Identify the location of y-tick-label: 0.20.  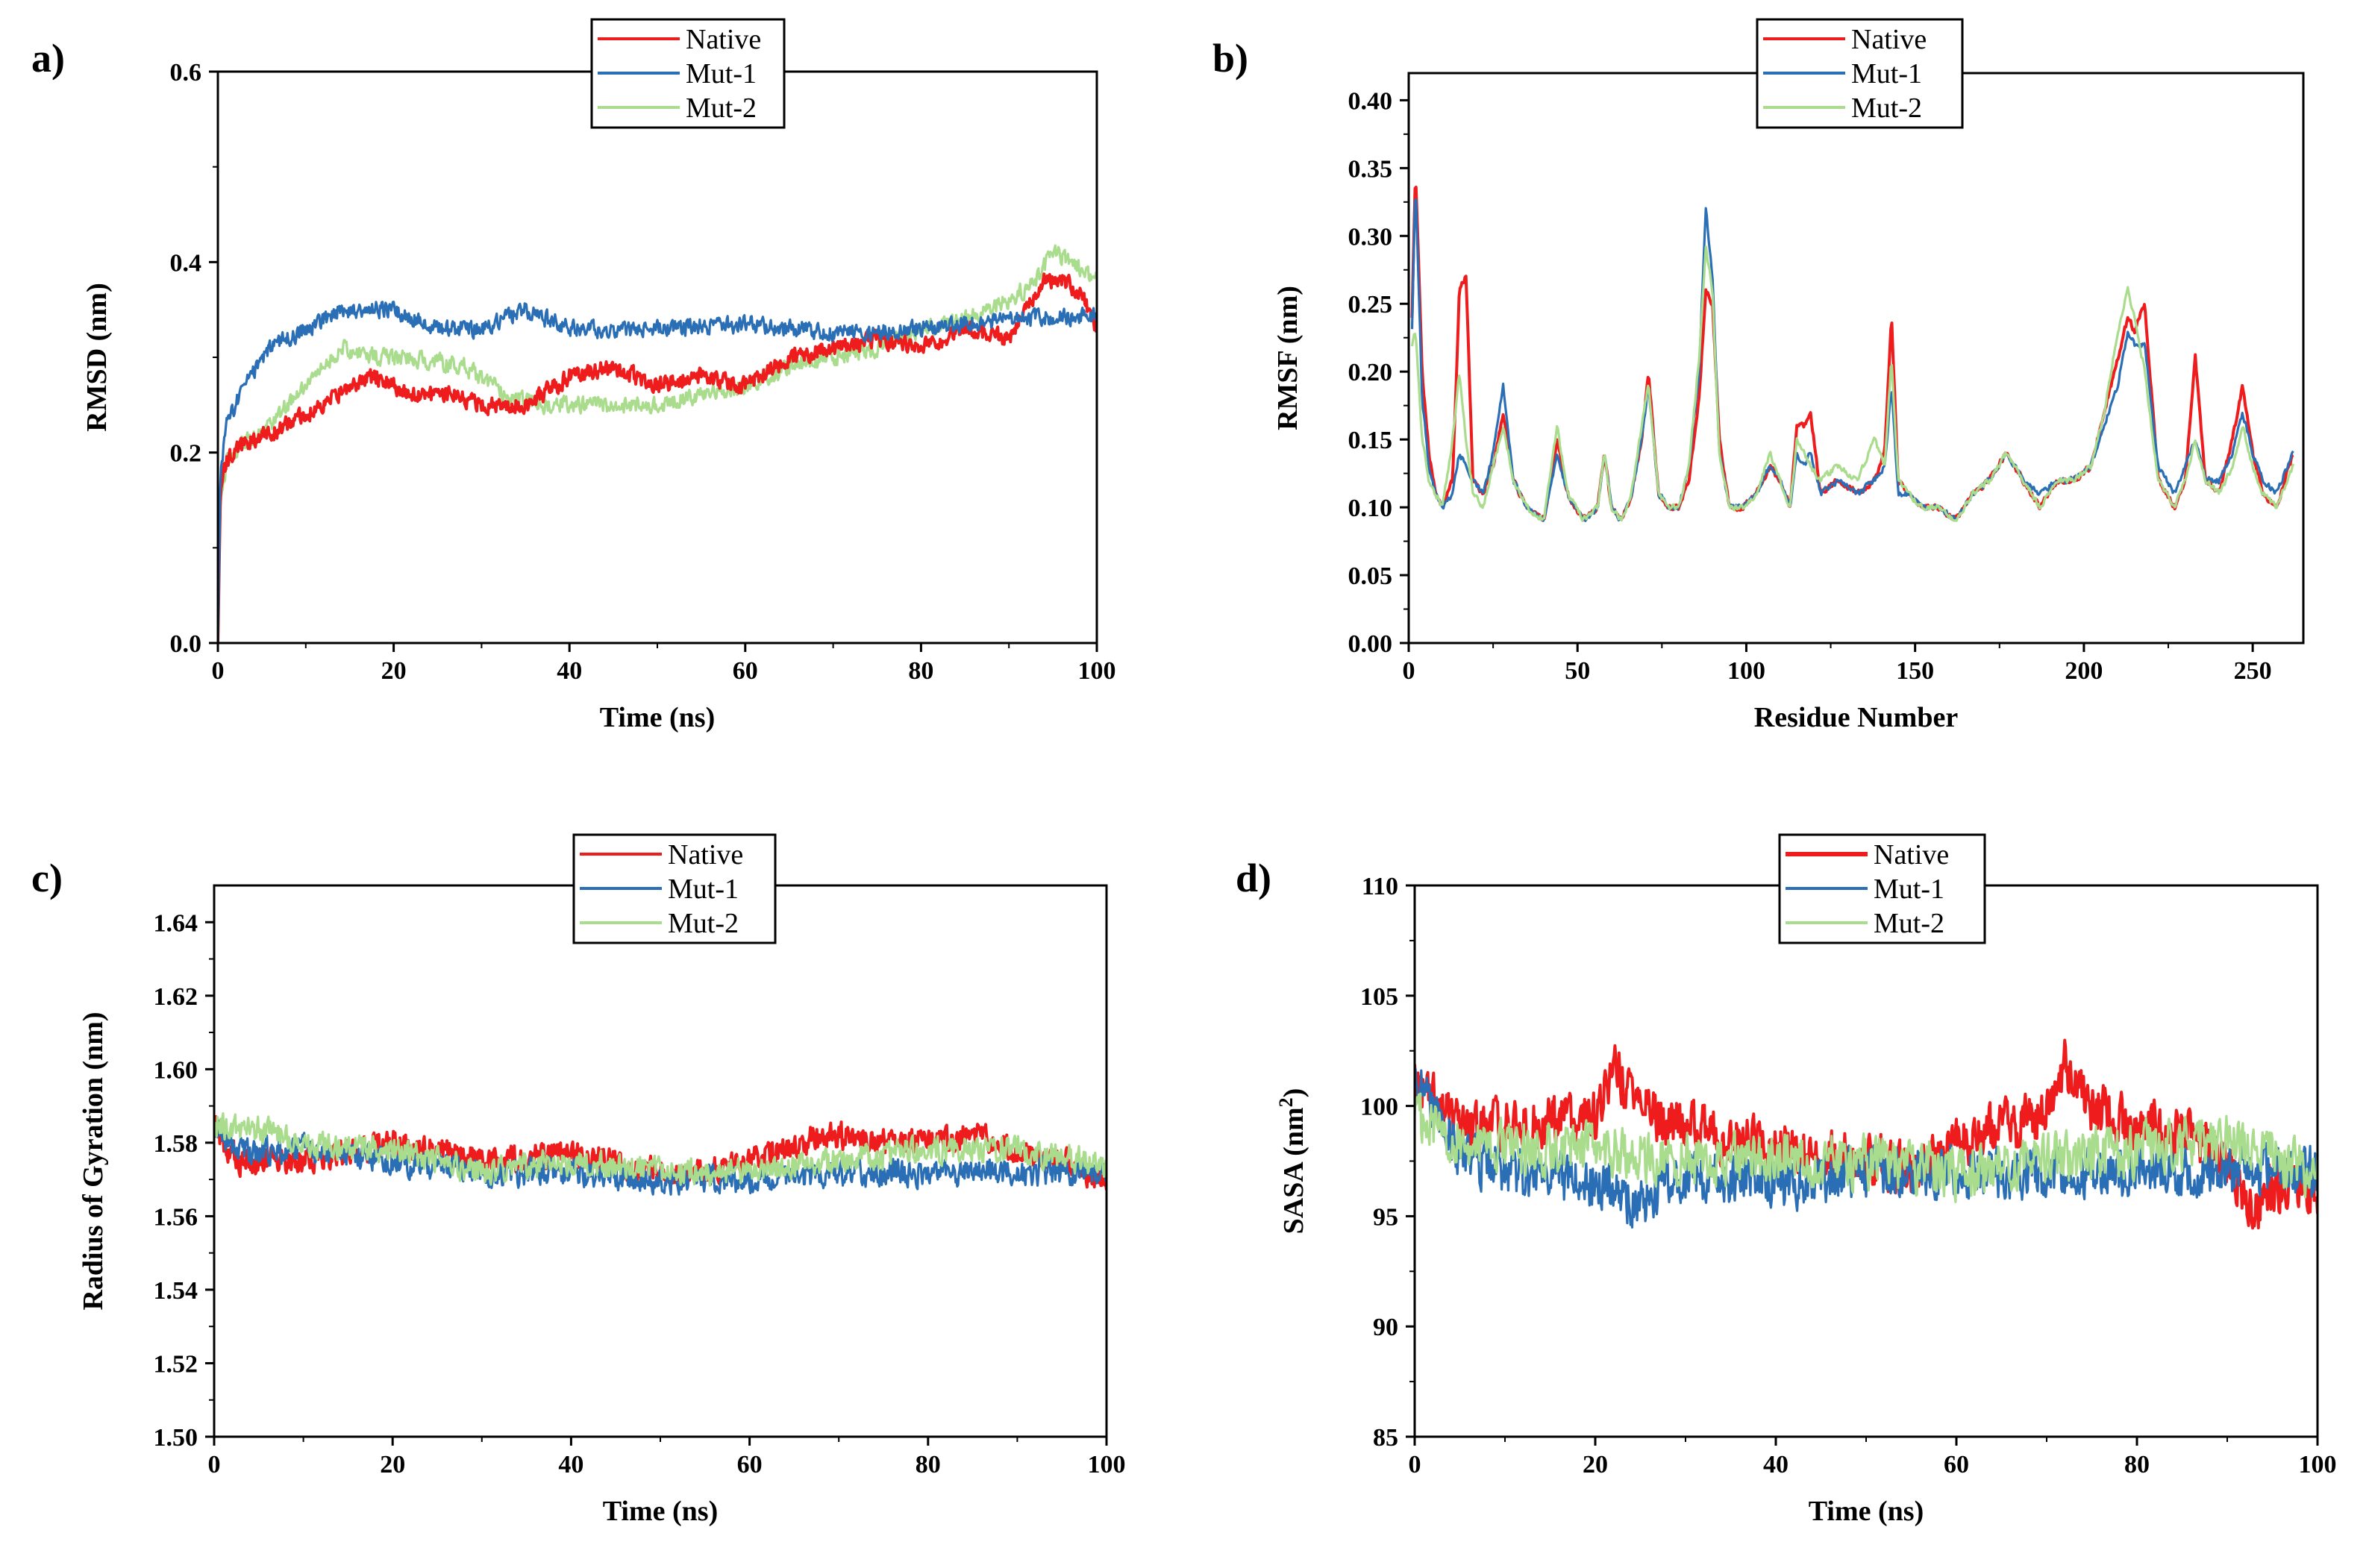
(1371, 372).